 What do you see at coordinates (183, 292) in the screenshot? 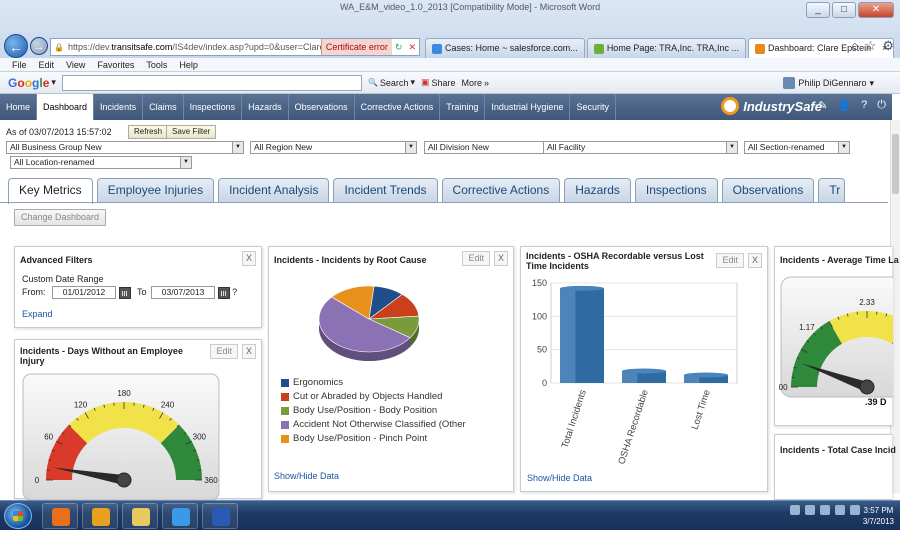
I see `to-date-input: 03/07/2013` at bounding box center [183, 292].